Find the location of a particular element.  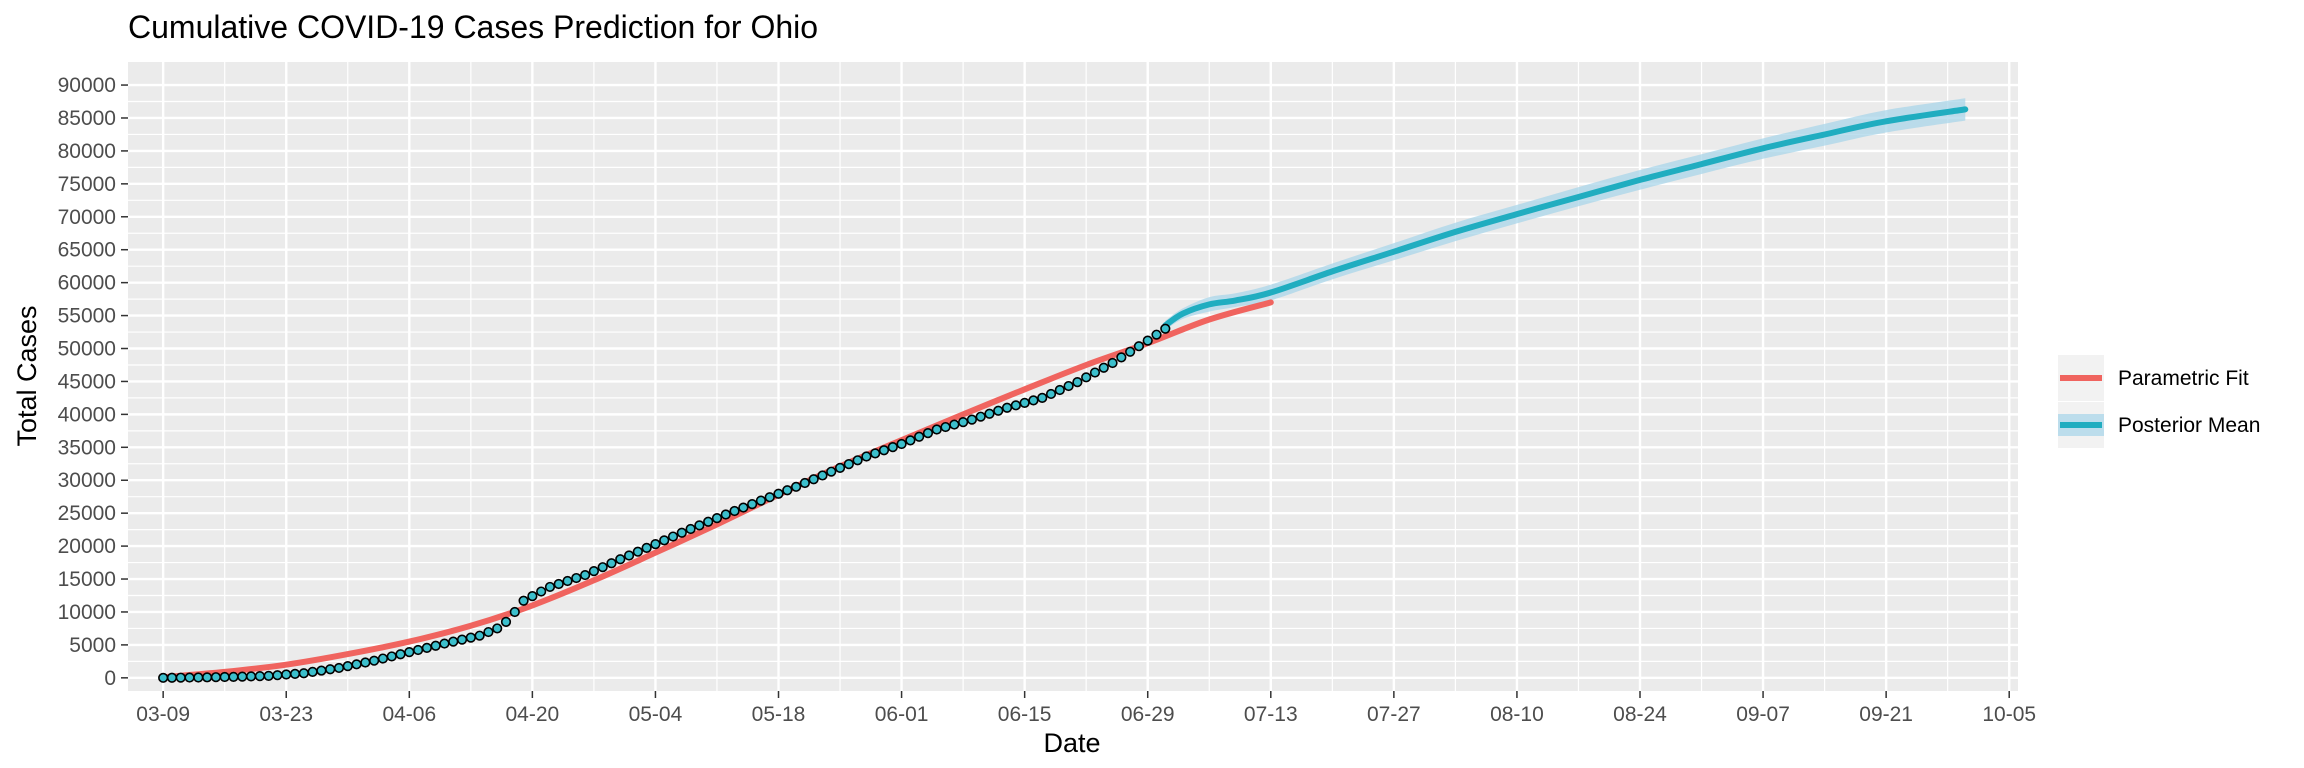

y-tick-label: 45000 is located at coordinates (87, 381).